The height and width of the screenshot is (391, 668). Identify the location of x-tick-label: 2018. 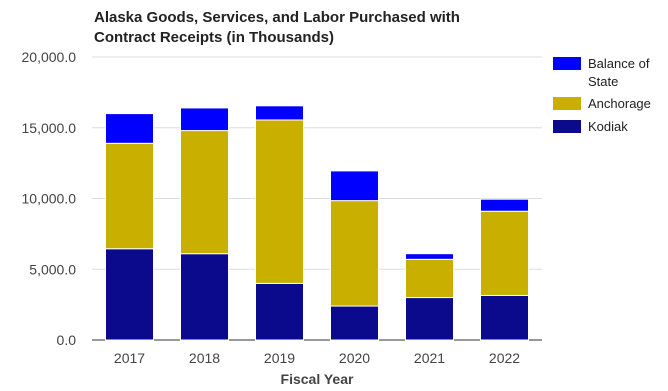
(204, 358).